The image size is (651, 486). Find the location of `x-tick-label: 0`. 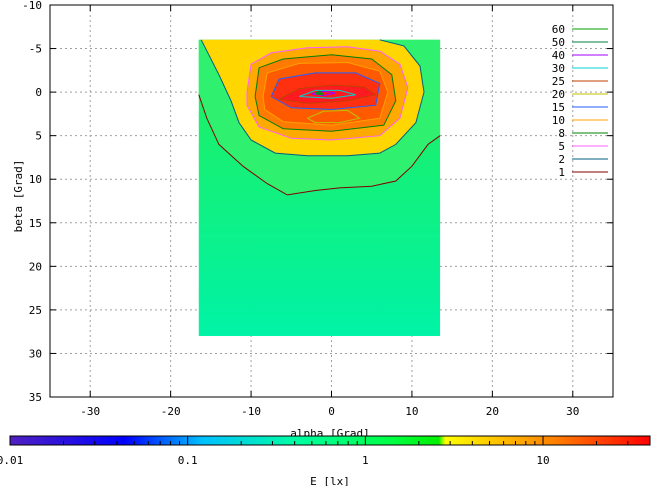

x-tick-label: 0 is located at coordinates (331, 411).